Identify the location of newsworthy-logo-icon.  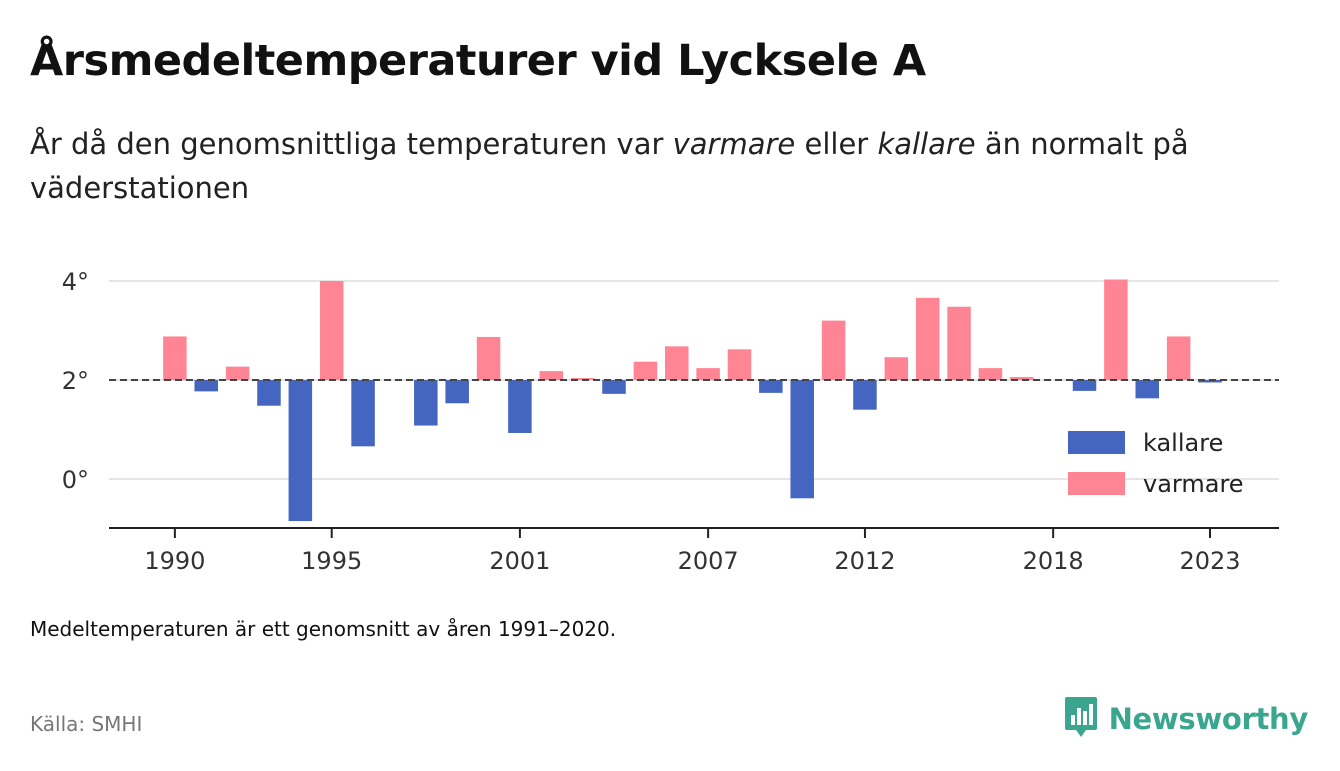
(1081, 719).